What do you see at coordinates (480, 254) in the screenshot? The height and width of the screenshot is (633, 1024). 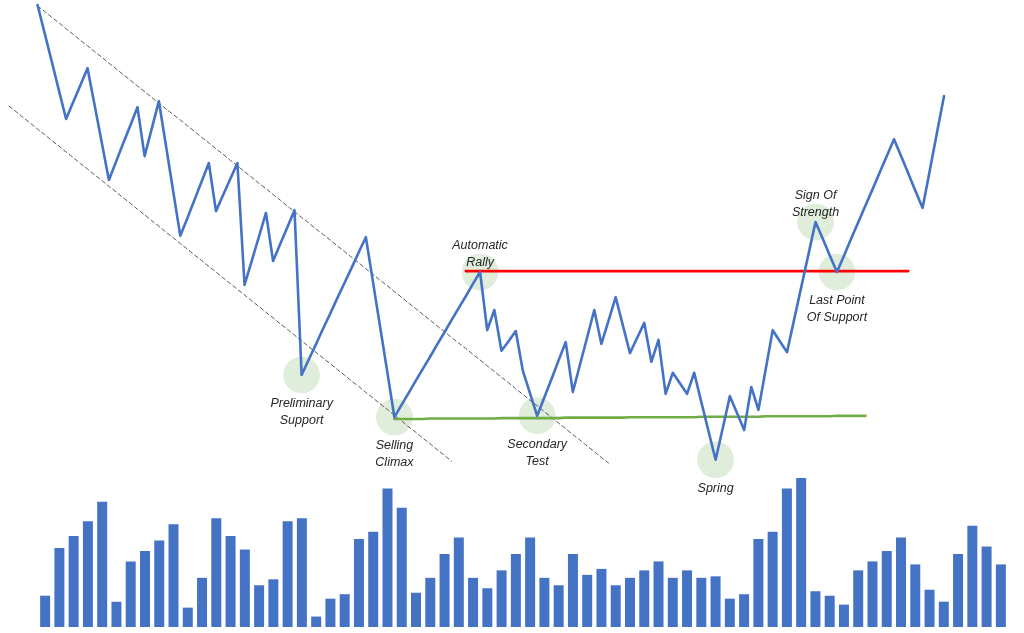 I see `annotation: Automatic Rally` at bounding box center [480, 254].